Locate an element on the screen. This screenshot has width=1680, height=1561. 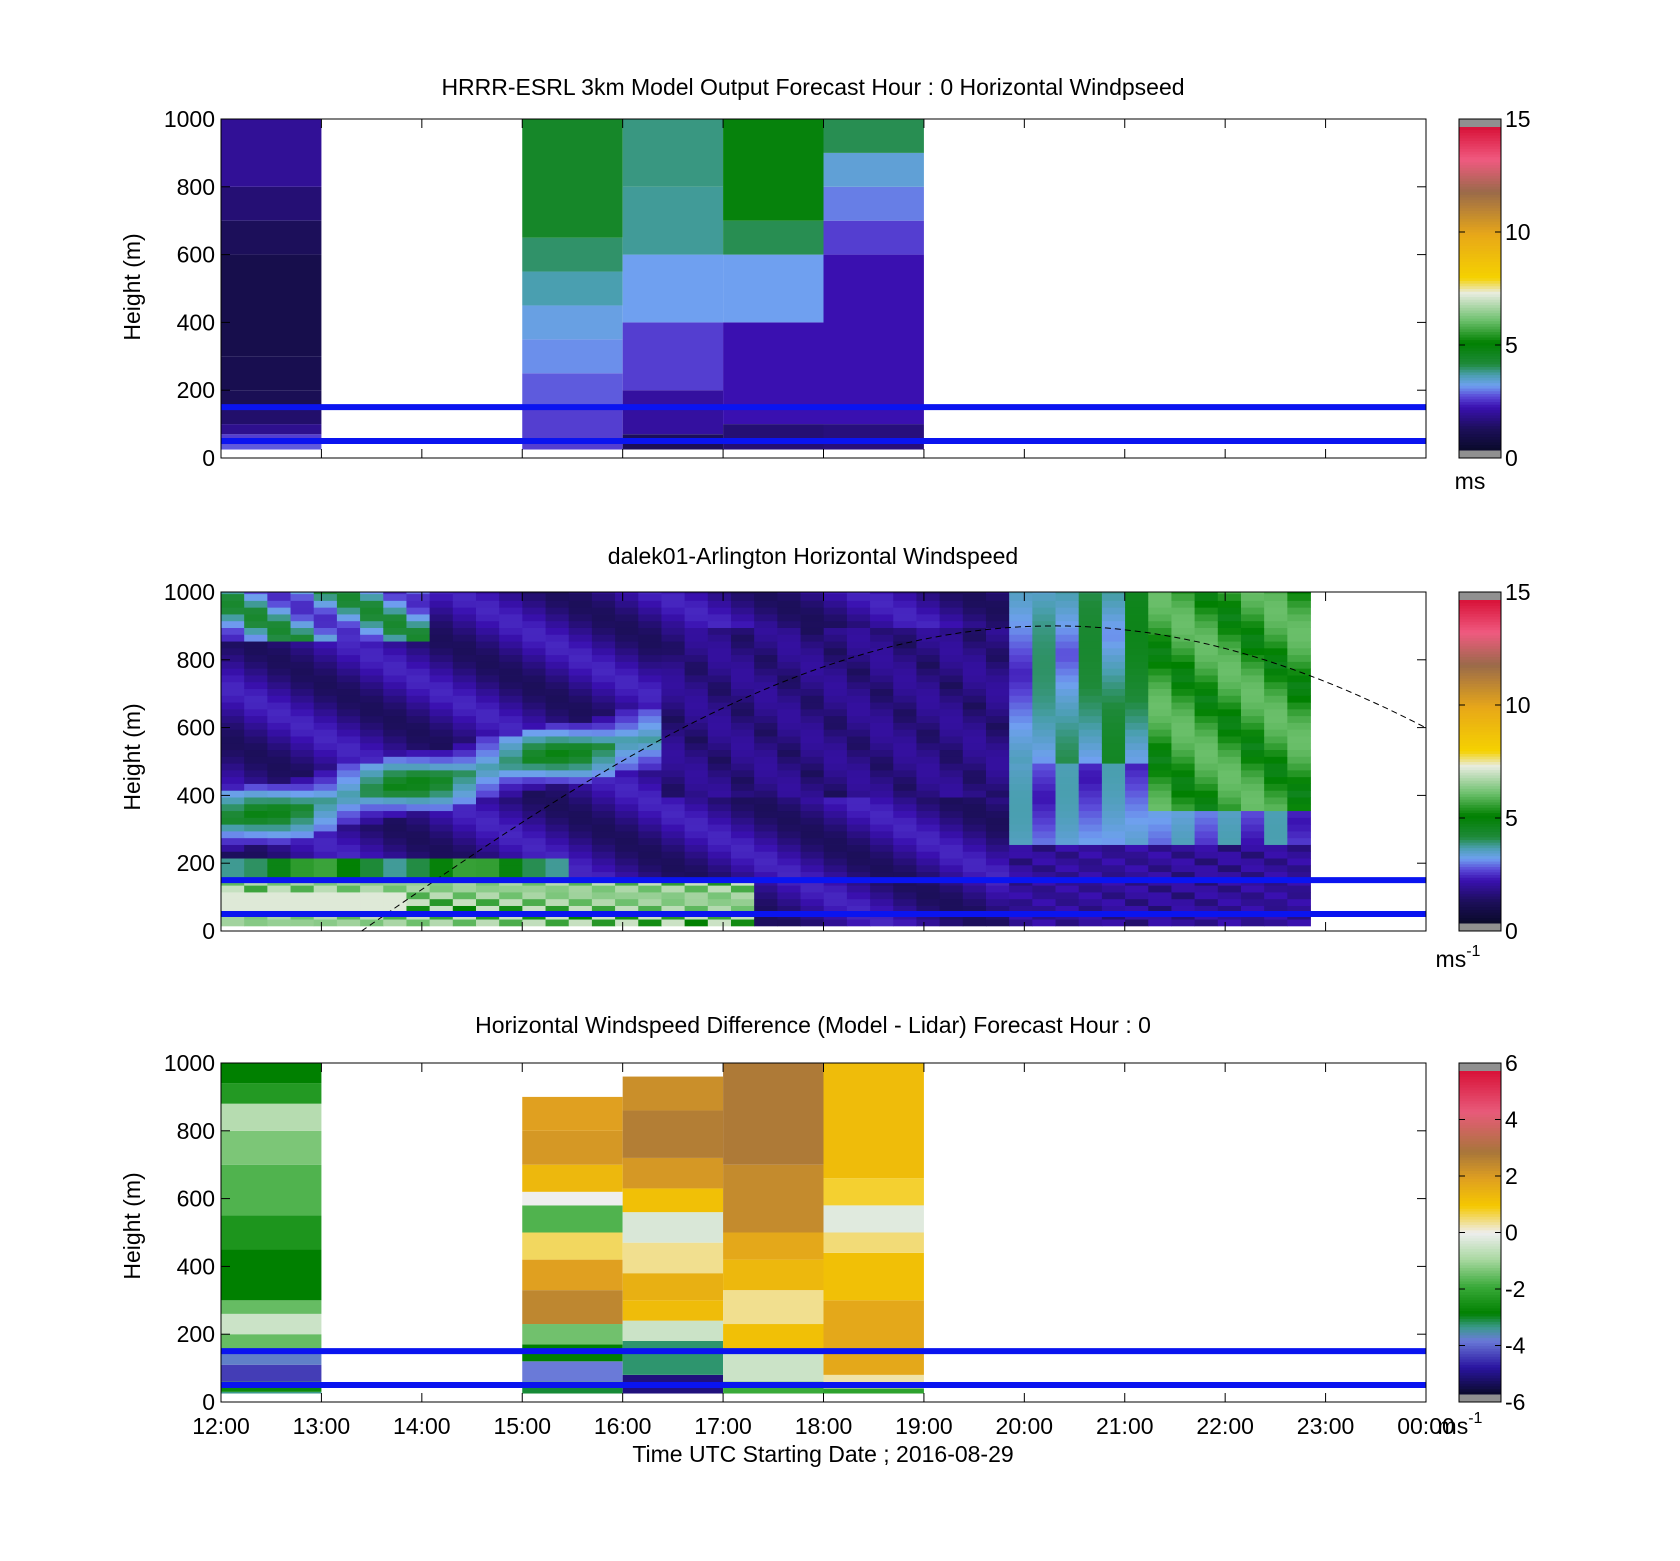
panel2-cell-t5-z9 is located at coordinates (348, 862).